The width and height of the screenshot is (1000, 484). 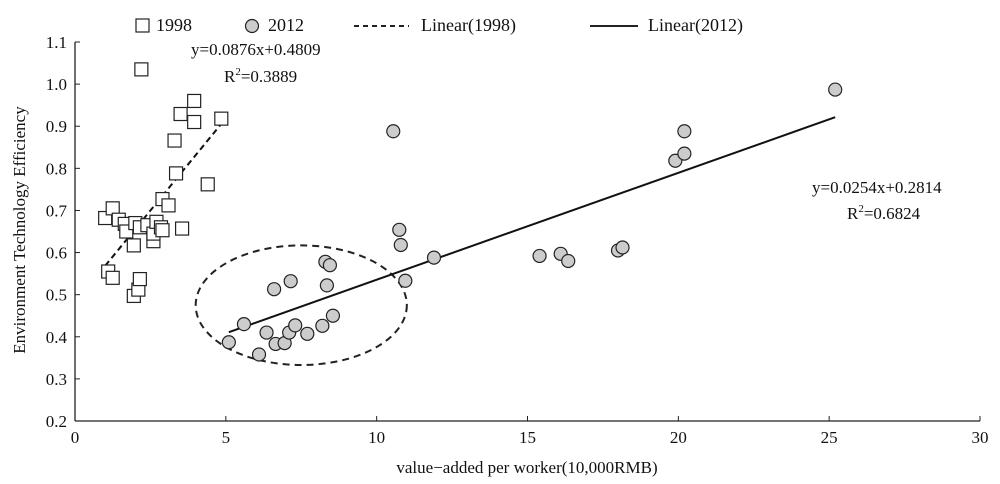 What do you see at coordinates (468, 25) in the screenshot?
I see `legend-label-linear-1998: Linear(1998)` at bounding box center [468, 25].